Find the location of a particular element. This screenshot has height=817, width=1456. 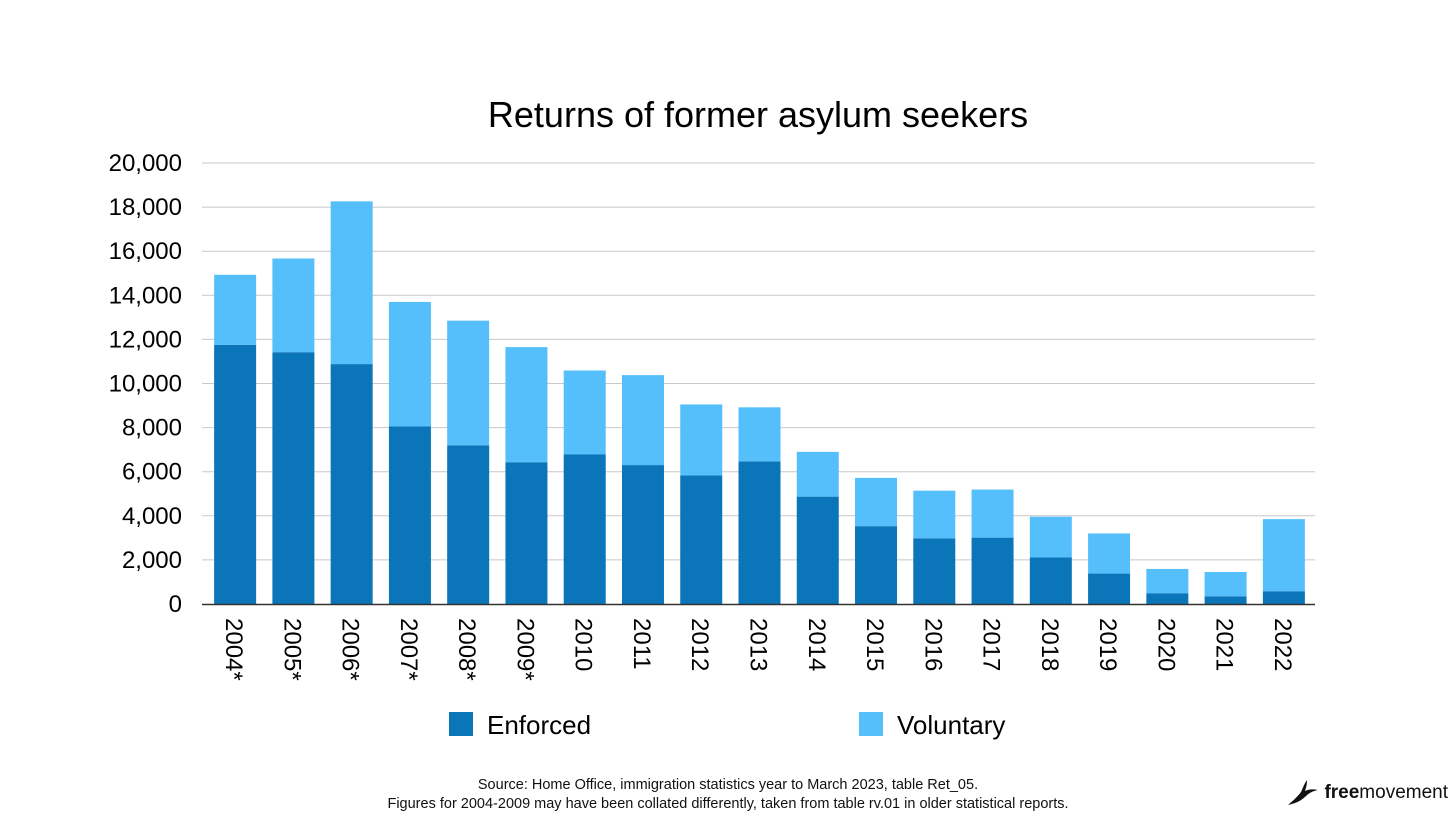

logo-wordmark-regular: movement is located at coordinates (1403, 792).